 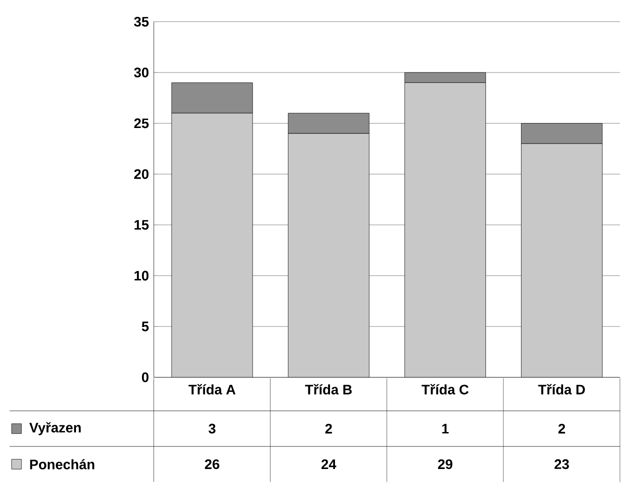 I want to click on y-tick-label: 0, so click(x=145, y=377).